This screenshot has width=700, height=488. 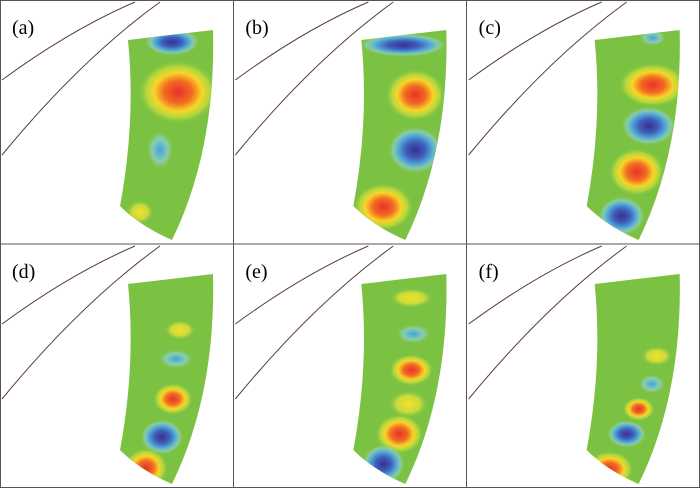 What do you see at coordinates (23, 272) in the screenshot?
I see `panel-label: (d)` at bounding box center [23, 272].